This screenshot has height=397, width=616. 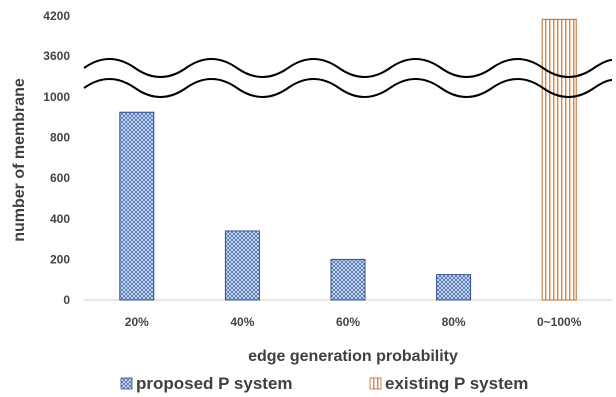 I want to click on x-tick-label: 60%, so click(x=348, y=322).